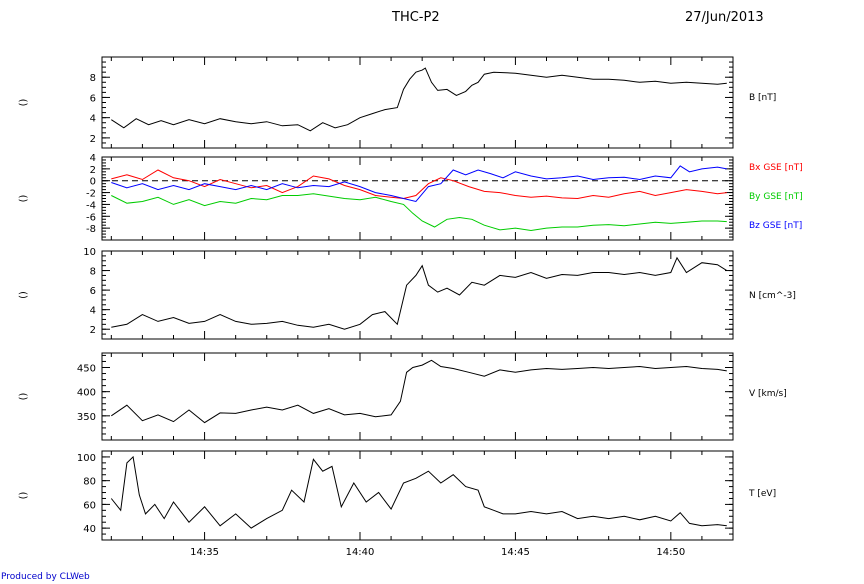  What do you see at coordinates (776, 197) in the screenshot?
I see `legend-label: By GSE [nT]` at bounding box center [776, 197].